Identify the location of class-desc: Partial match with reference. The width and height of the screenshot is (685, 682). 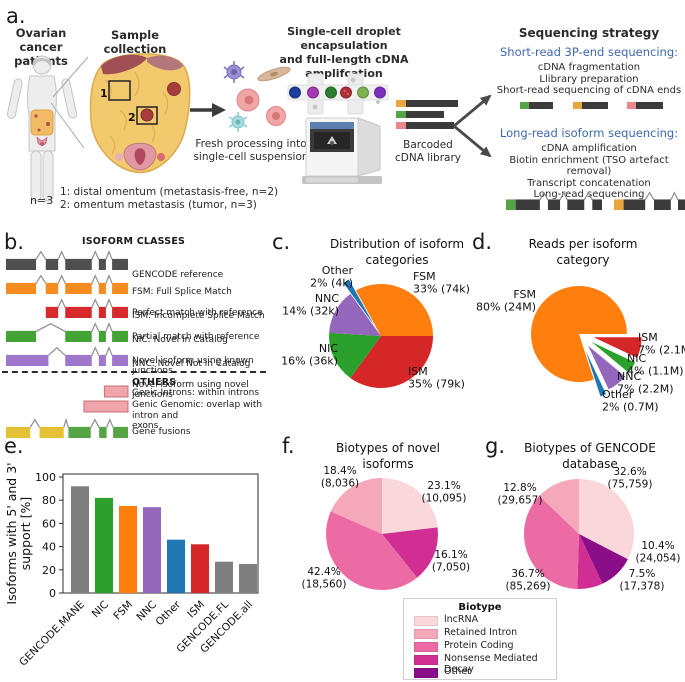
(196, 336).